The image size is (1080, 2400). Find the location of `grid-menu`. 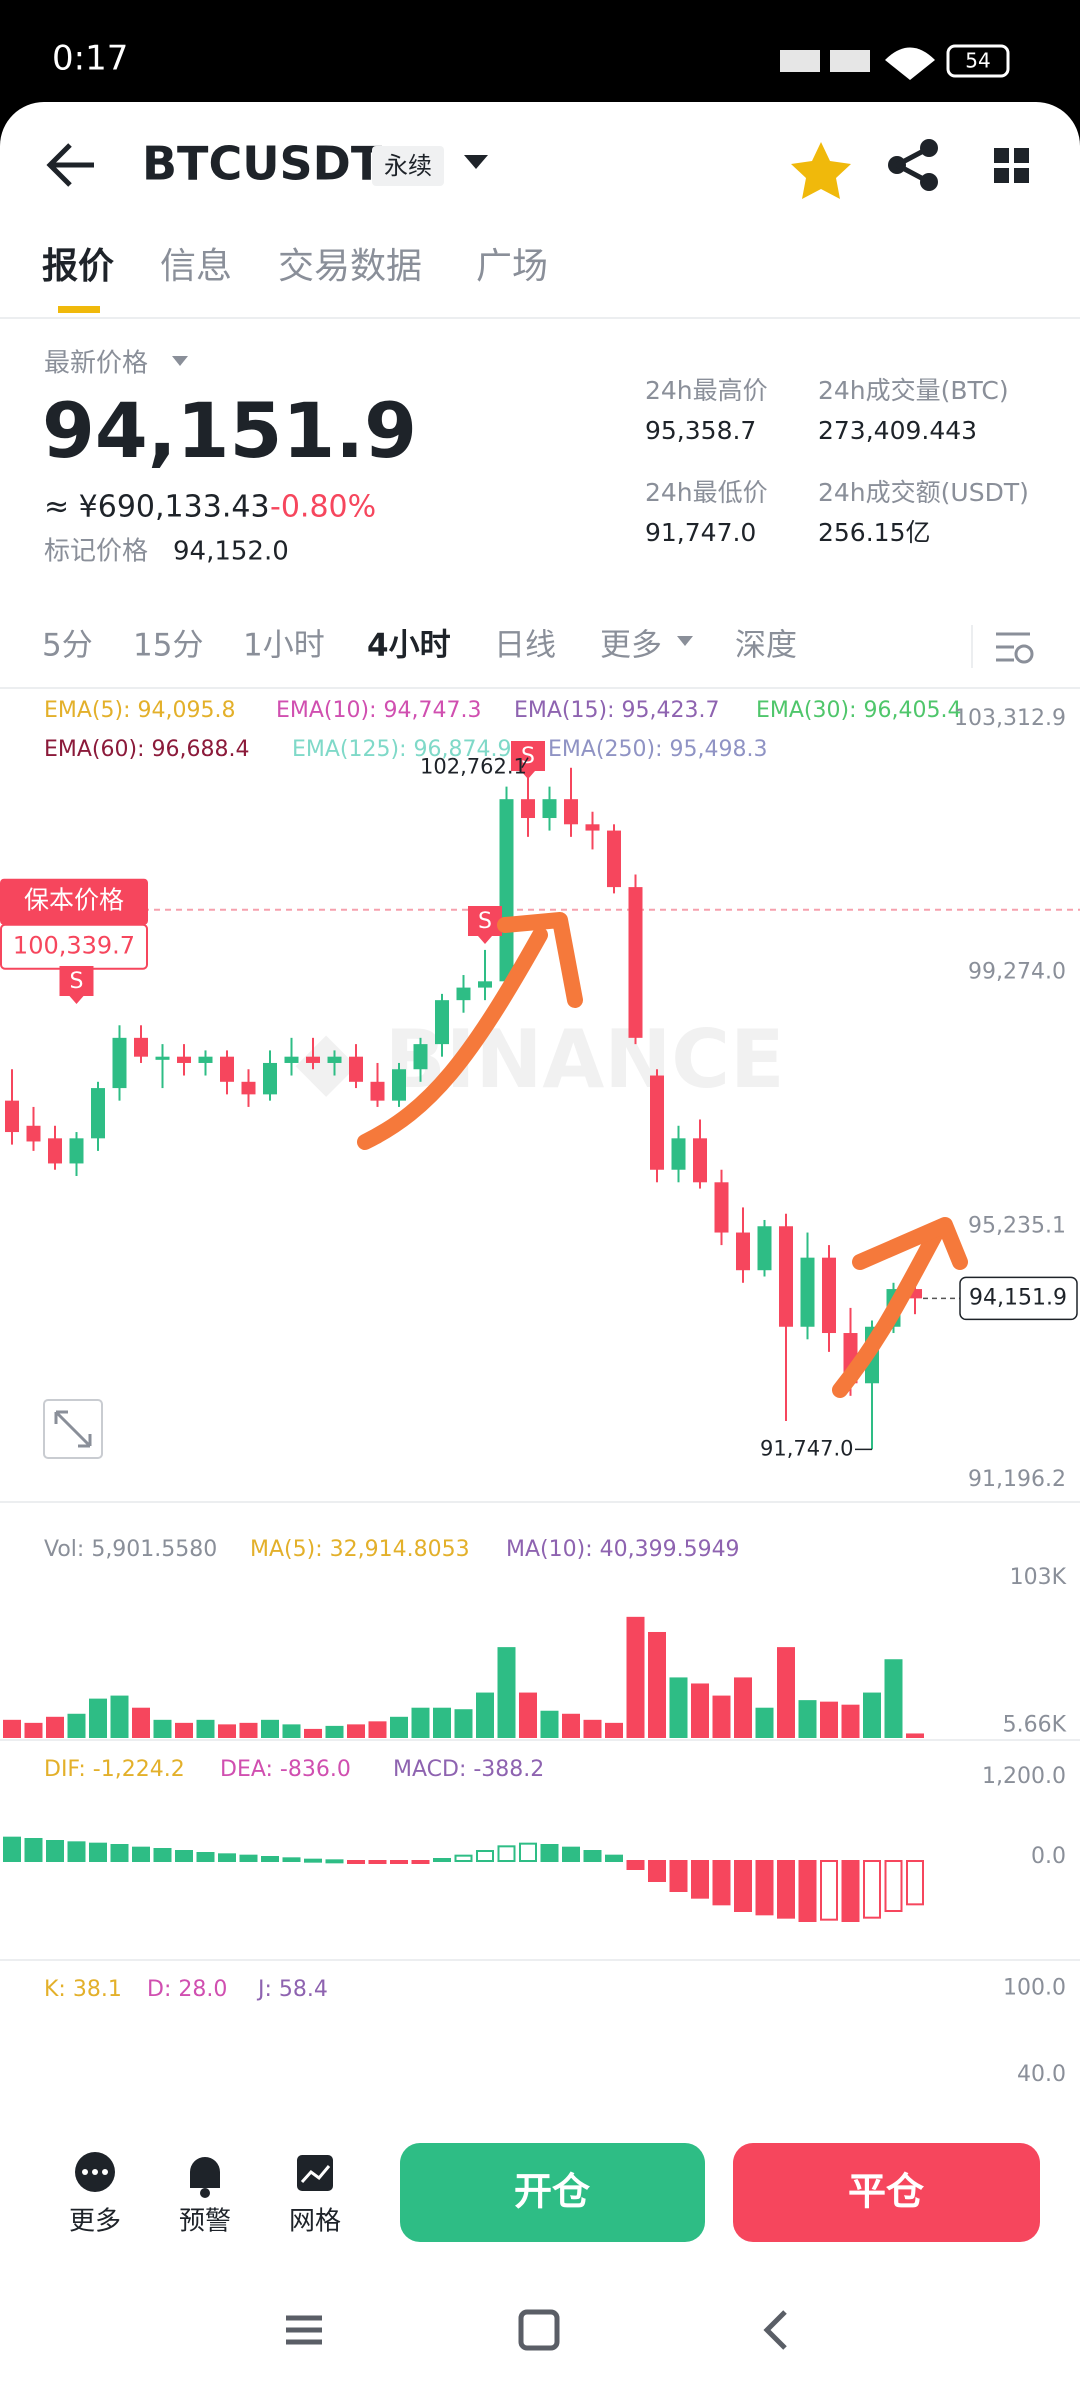

grid-menu is located at coordinates (1011, 165).